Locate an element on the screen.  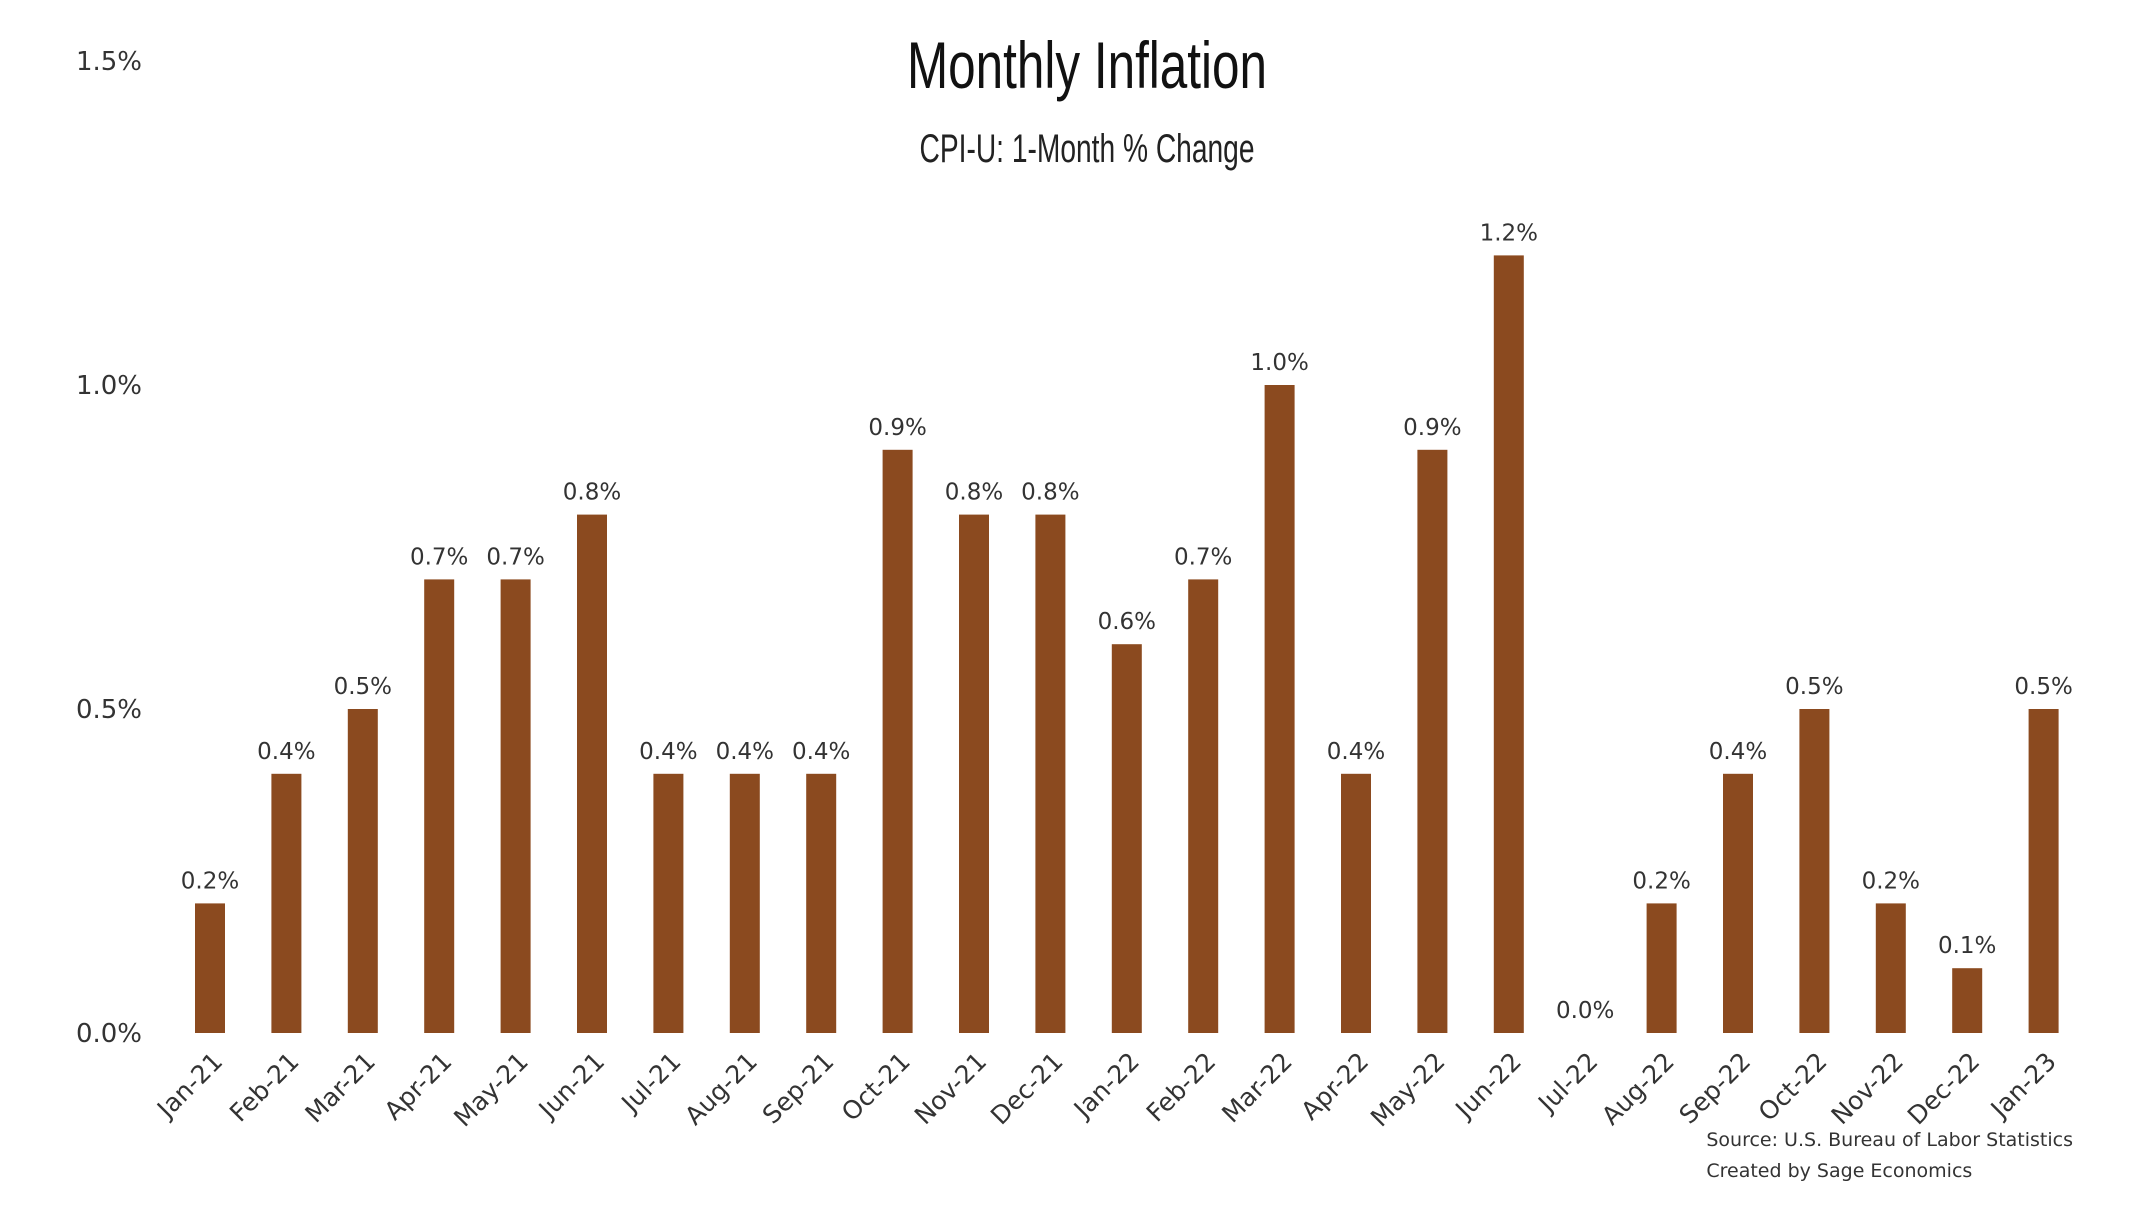
x-tick-label: Mar-21 is located at coordinates (340, 1088).